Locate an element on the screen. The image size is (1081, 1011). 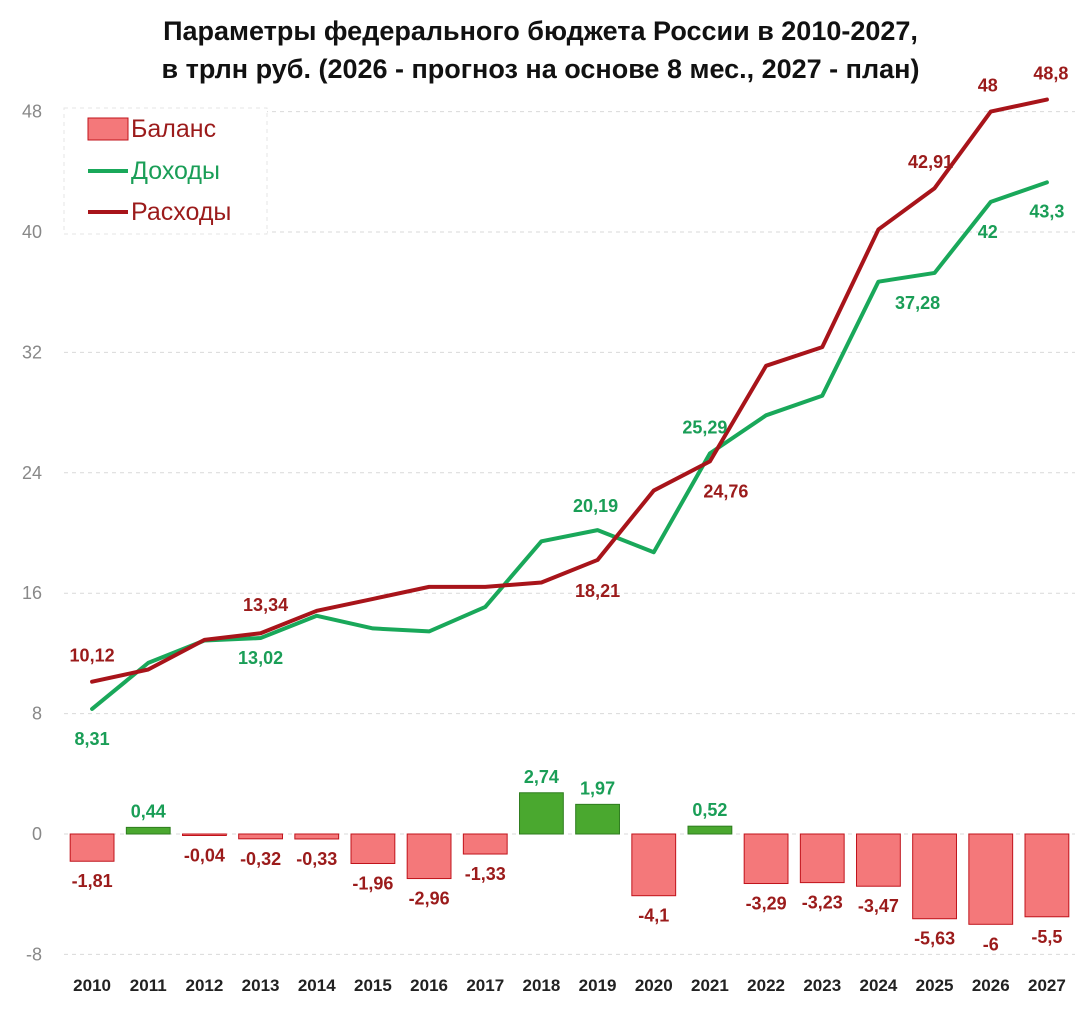
balance-data-label: -6 is located at coordinates (991, 944).